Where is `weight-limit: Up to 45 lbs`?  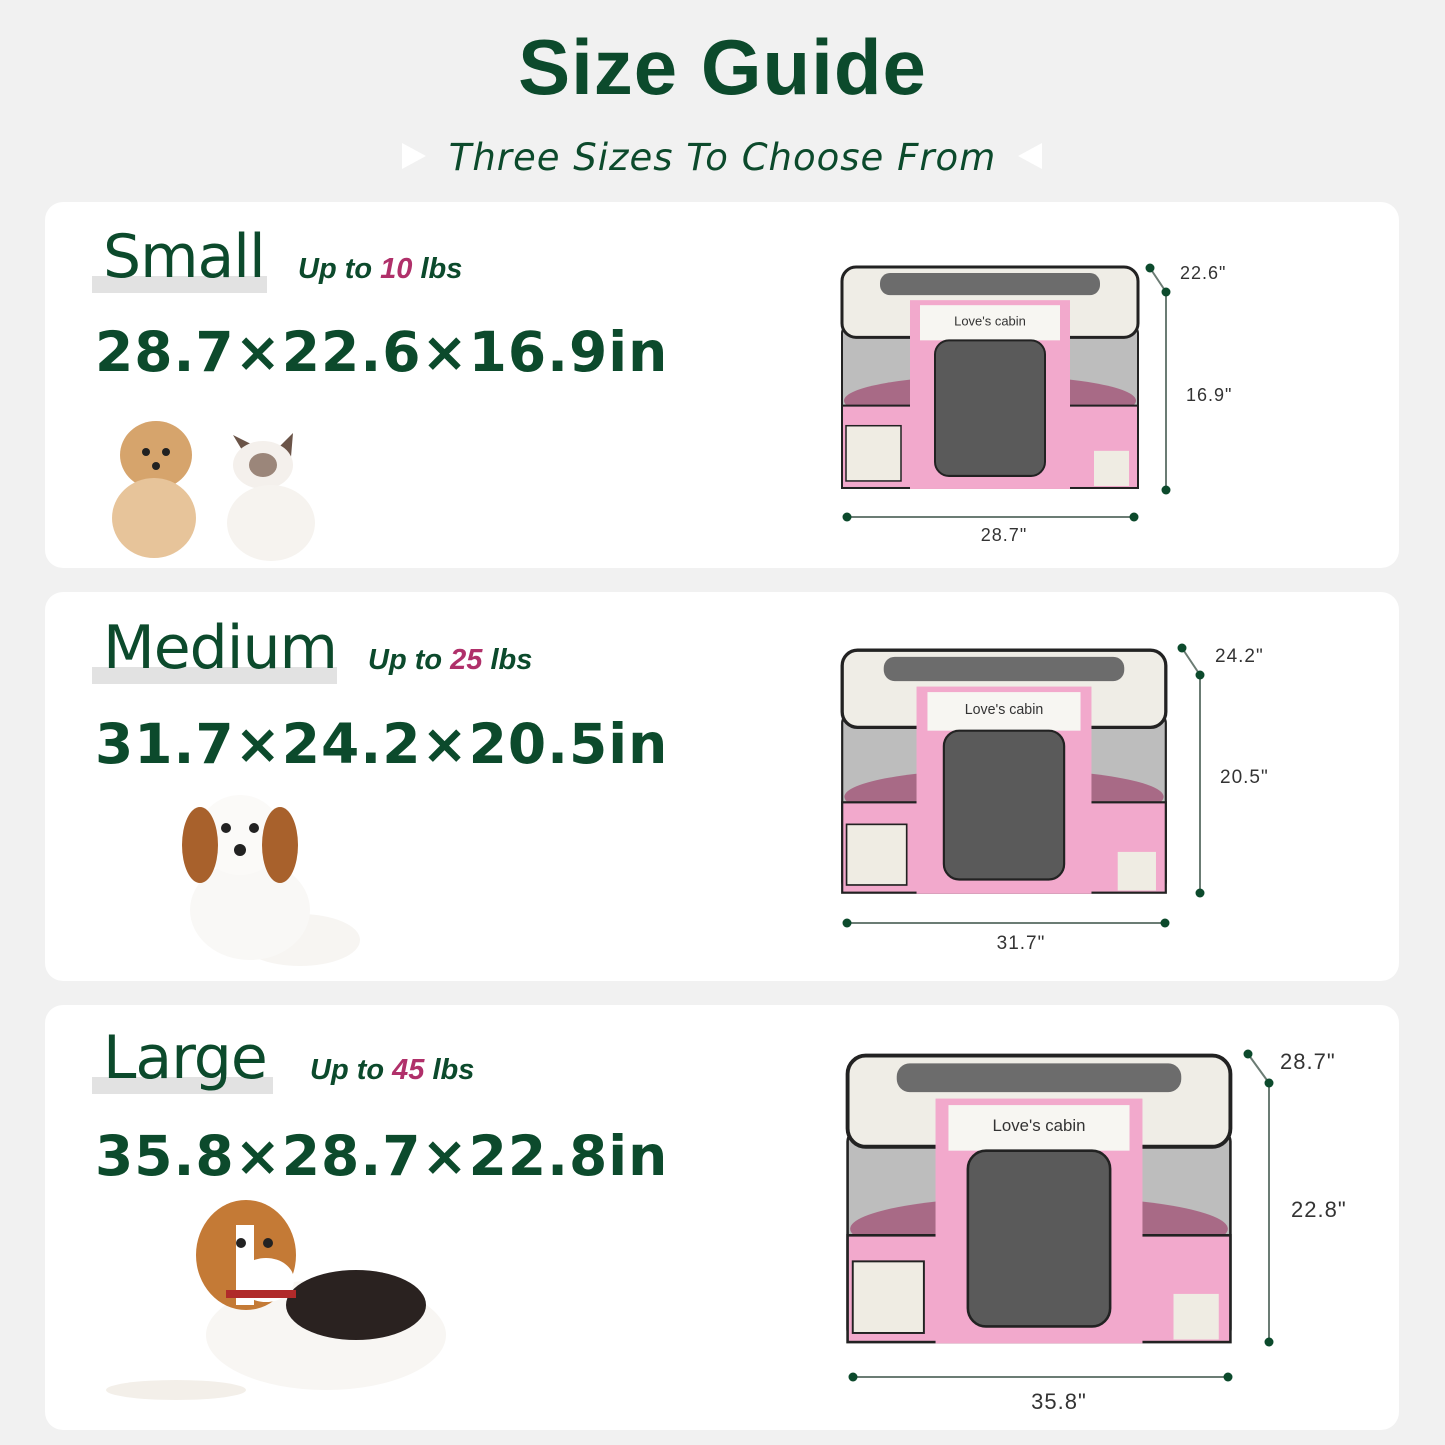
weight-limit: Up to 45 lbs is located at coordinates (392, 1070).